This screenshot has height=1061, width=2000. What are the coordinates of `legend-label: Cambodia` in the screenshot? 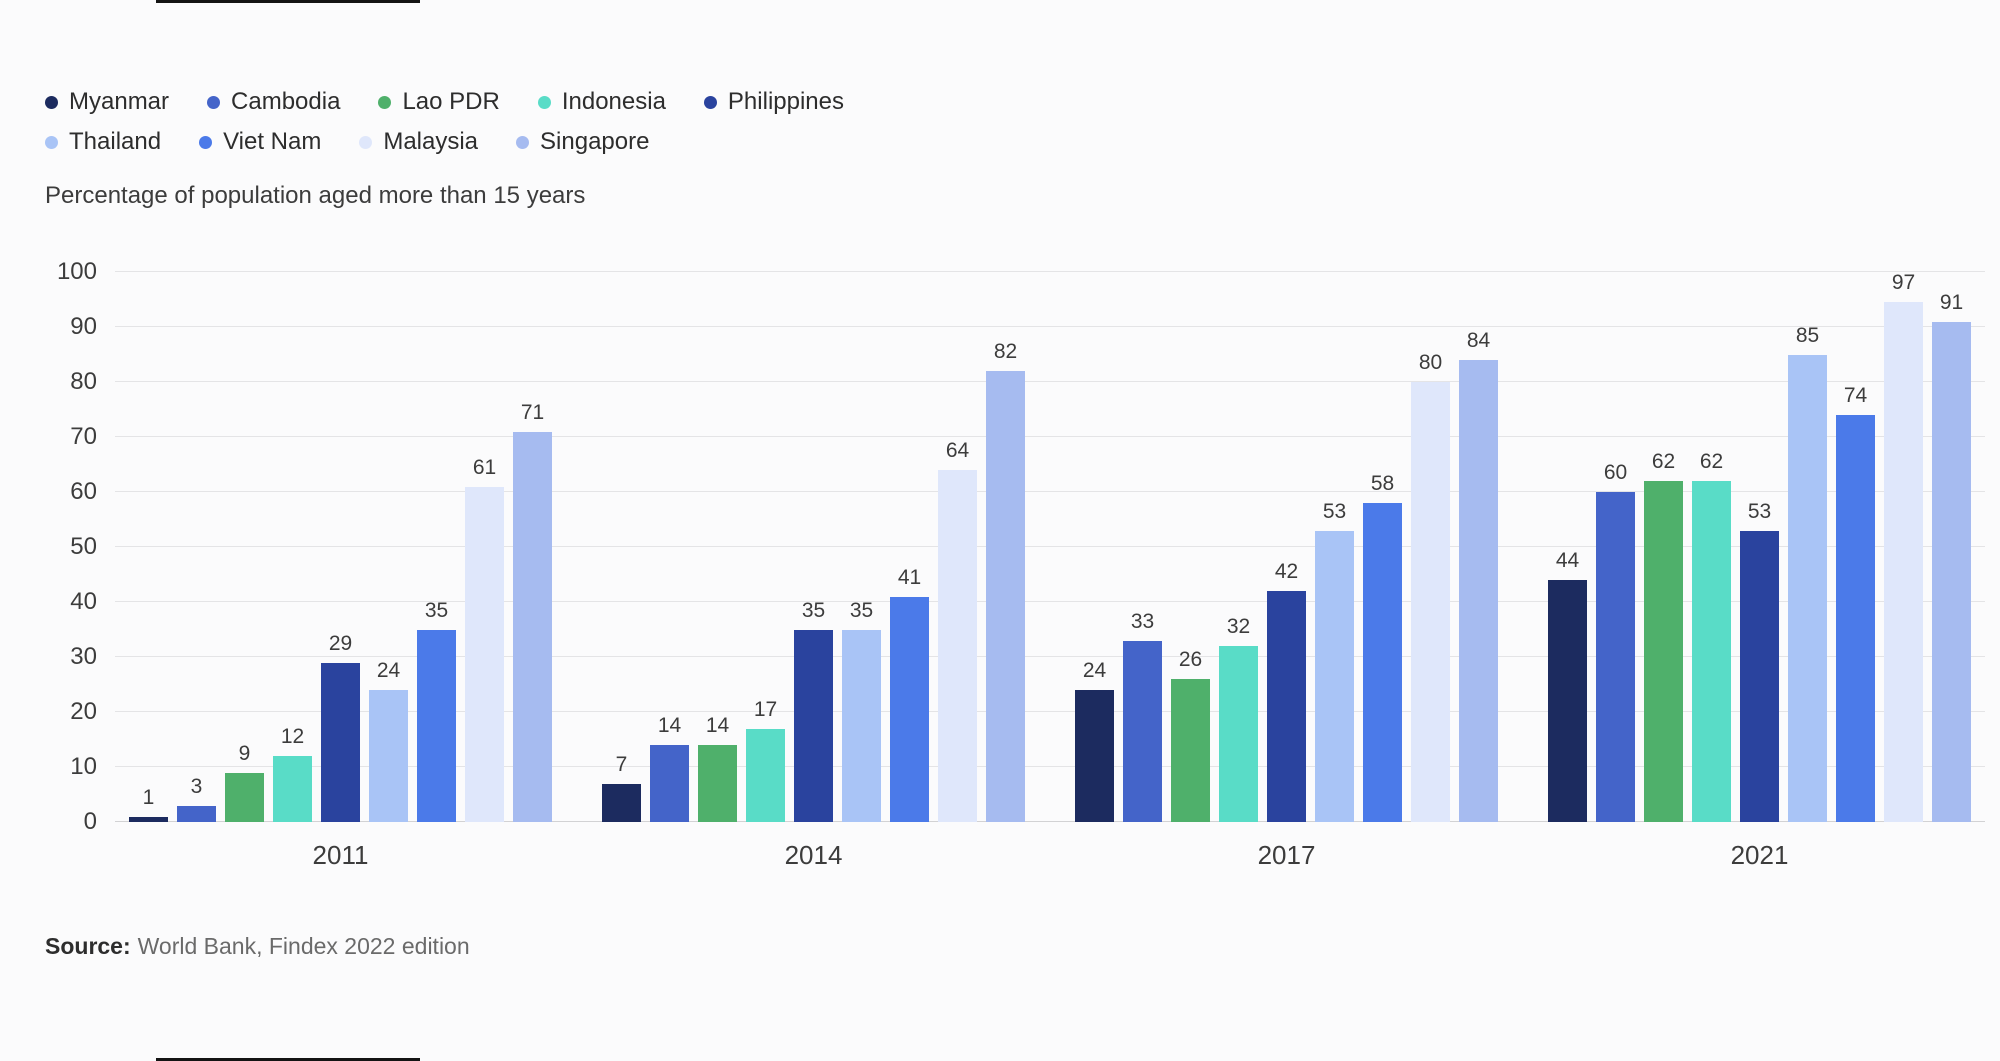 It's located at (286, 101).